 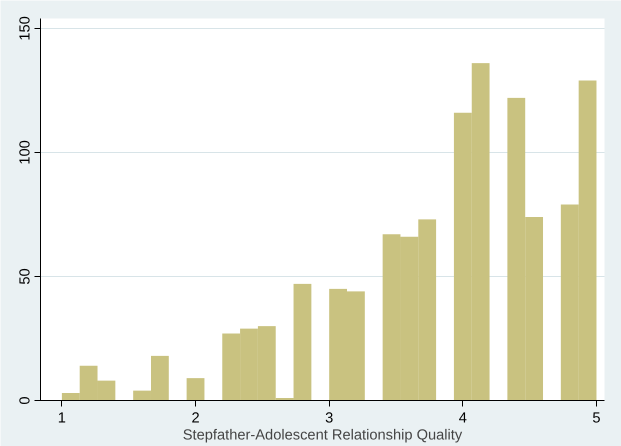 I want to click on y-tick-label: 100, so click(x=26, y=152).